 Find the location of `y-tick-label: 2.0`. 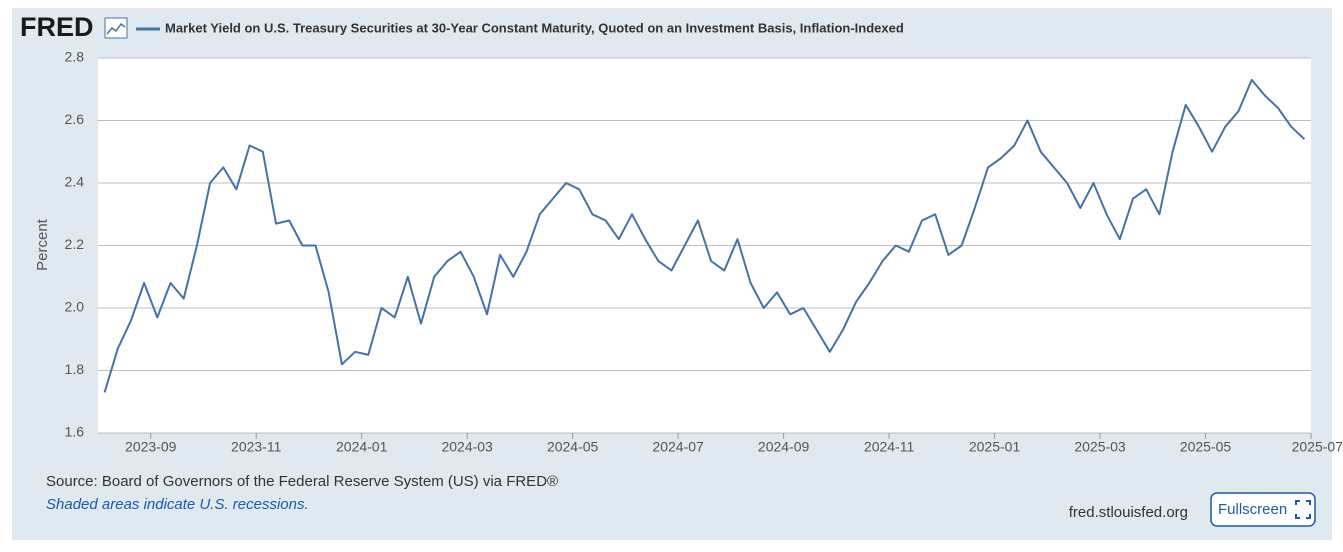

y-tick-label: 2.0 is located at coordinates (75, 307).